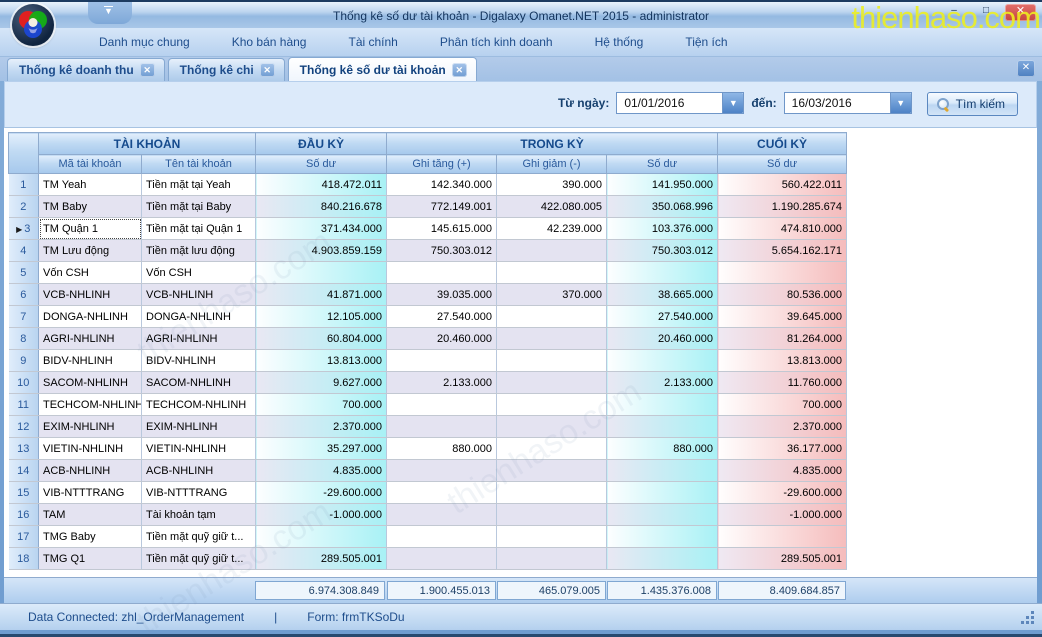  What do you see at coordinates (552, 143) in the screenshot?
I see `group-header-trong-ky: TRONG KỲ` at bounding box center [552, 143].